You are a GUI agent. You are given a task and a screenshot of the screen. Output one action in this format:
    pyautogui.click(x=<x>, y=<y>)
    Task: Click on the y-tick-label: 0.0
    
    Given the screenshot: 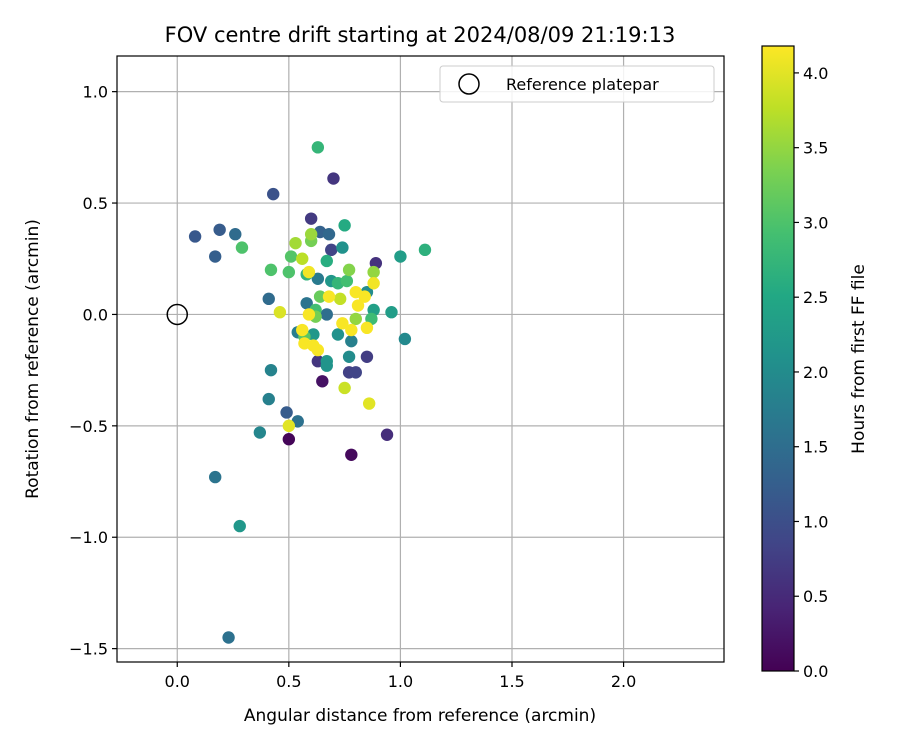 What is the action you would take?
    pyautogui.click(x=95, y=314)
    